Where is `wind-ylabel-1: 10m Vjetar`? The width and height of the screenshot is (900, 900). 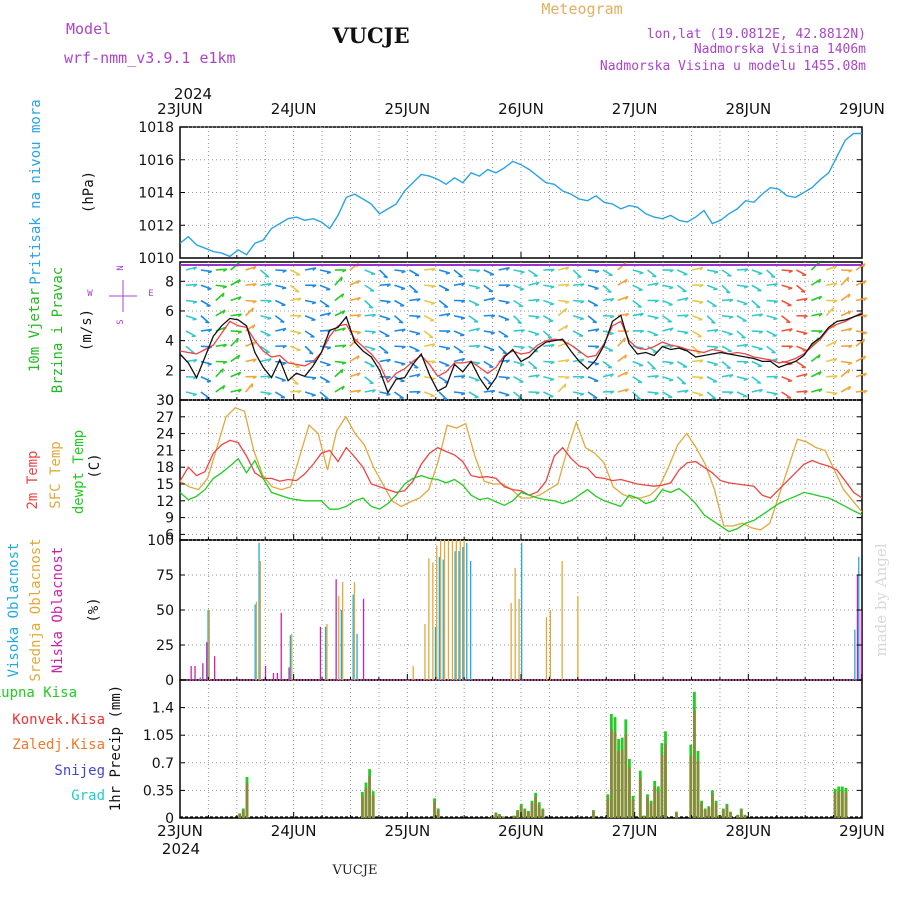
wind-ylabel-1: 10m Vjetar is located at coordinates (35, 330).